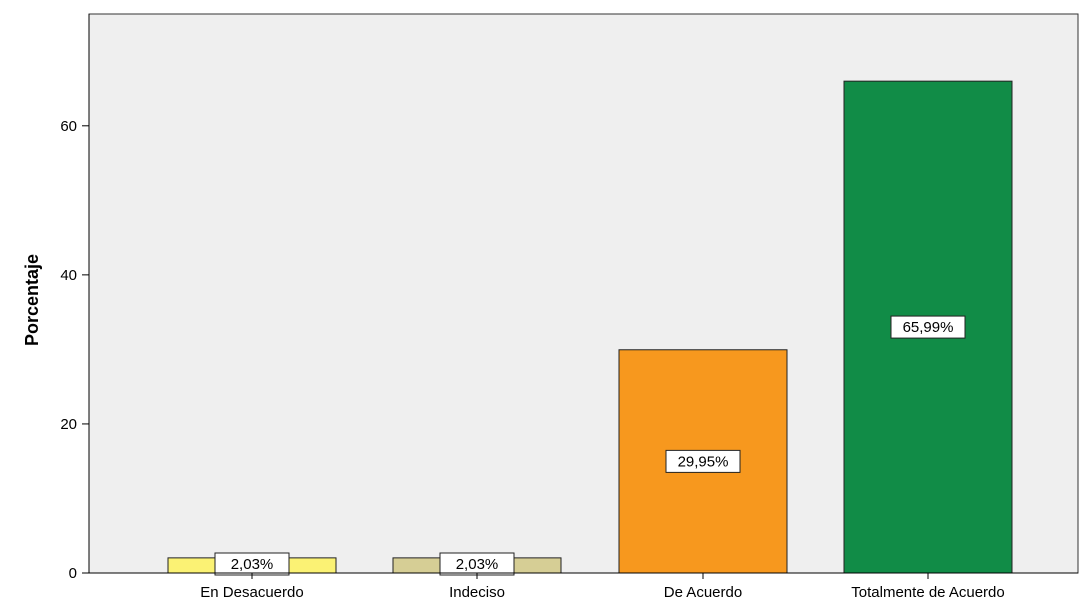 The width and height of the screenshot is (1080, 601). I want to click on y-tick-label: 20, so click(68, 424).